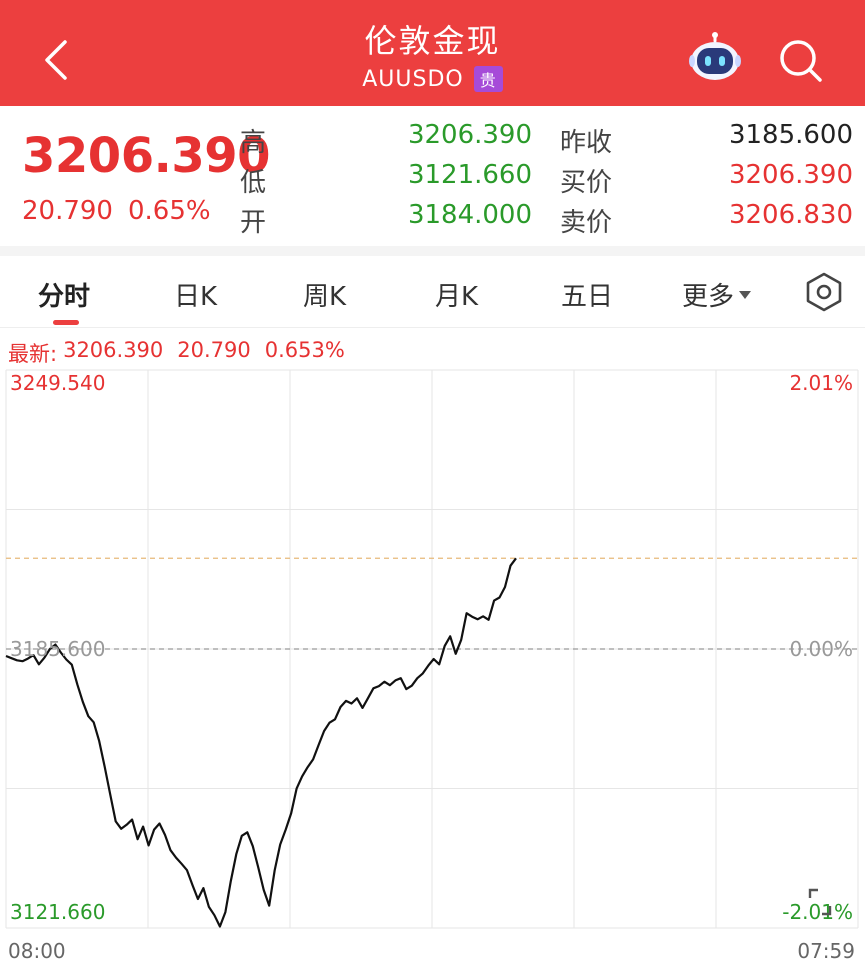  Describe the element at coordinates (432, 251) in the screenshot. I see `section-divider` at that location.